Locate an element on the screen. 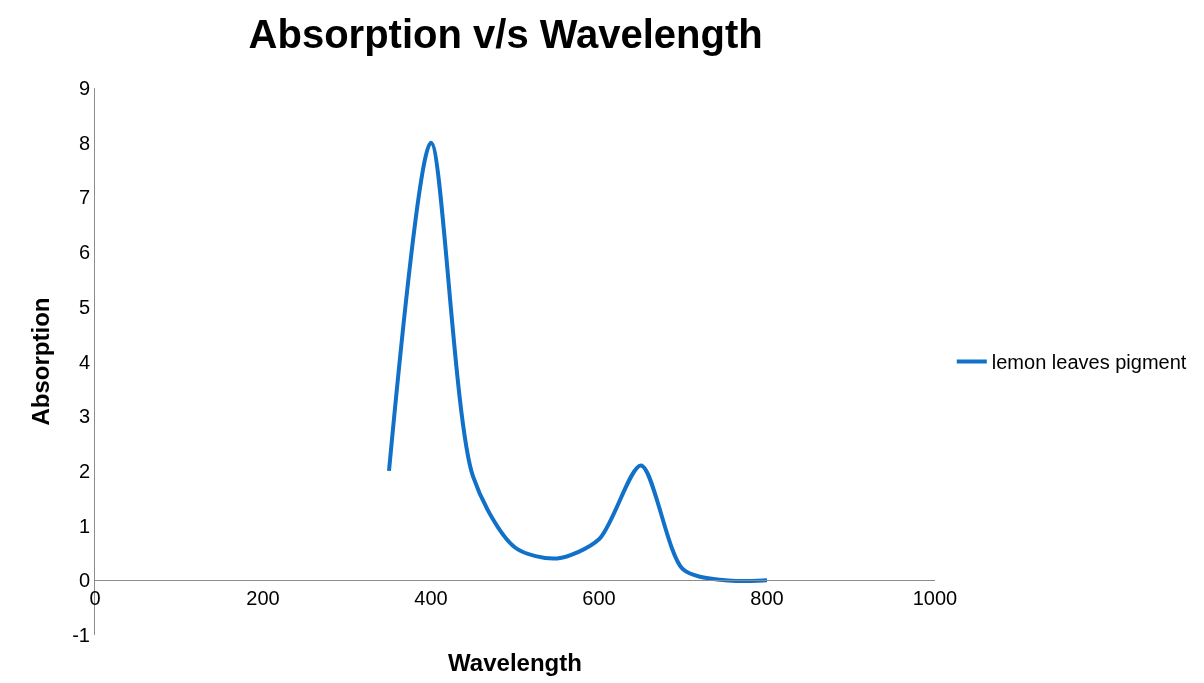 The image size is (1204, 683). y-tick-label: 2 is located at coordinates (84, 470).